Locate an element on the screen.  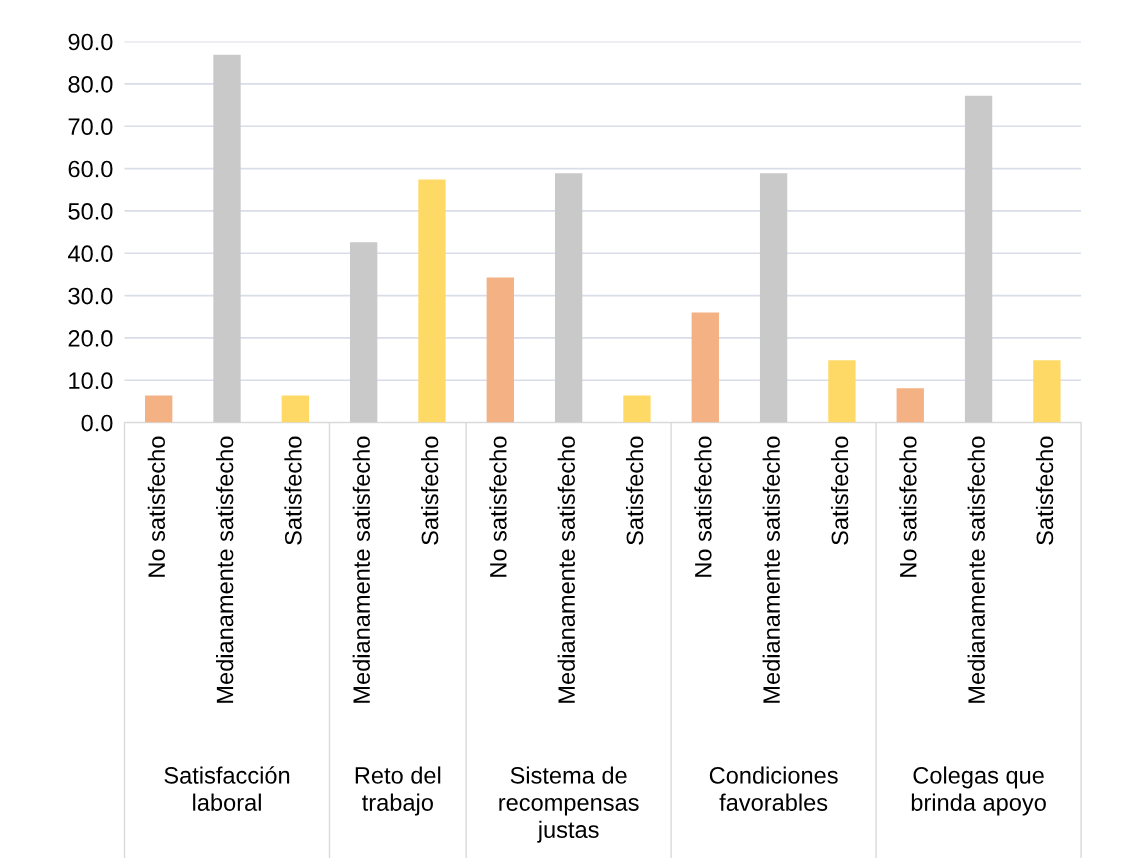
text: Reto del trabajo is located at coordinates (398, 791).